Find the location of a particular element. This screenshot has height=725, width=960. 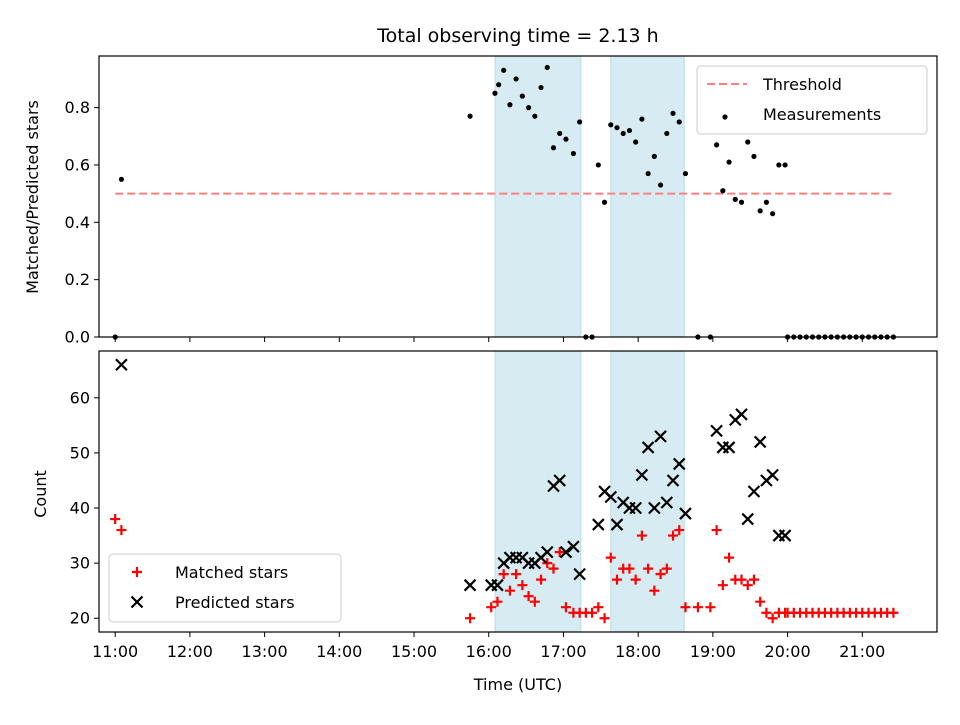

chart-title: Total observing time = 2.13 h is located at coordinates (517, 36).